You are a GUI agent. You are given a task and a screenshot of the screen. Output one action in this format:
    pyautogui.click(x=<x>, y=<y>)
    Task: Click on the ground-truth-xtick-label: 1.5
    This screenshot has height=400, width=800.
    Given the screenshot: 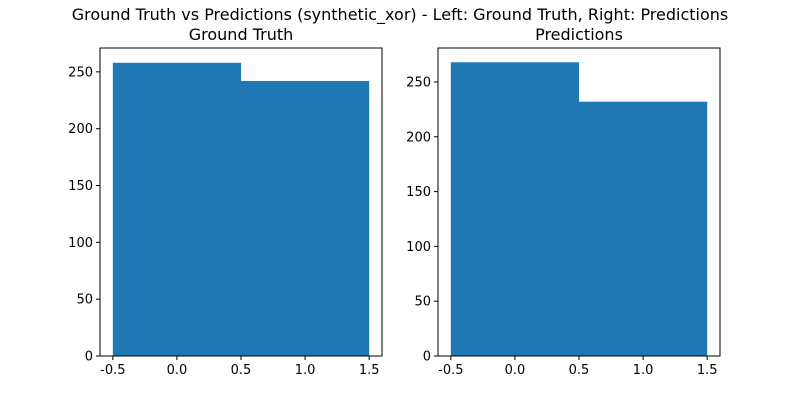 What is the action you would take?
    pyautogui.click(x=369, y=370)
    